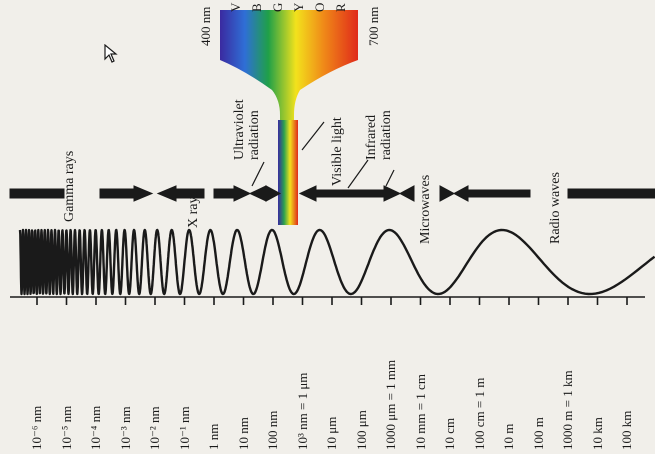 This screenshot has height=454, width=655. Describe the element at coordinates (154, 428) in the screenshot. I see `axis-tick-label: 10⁻² nm` at that location.